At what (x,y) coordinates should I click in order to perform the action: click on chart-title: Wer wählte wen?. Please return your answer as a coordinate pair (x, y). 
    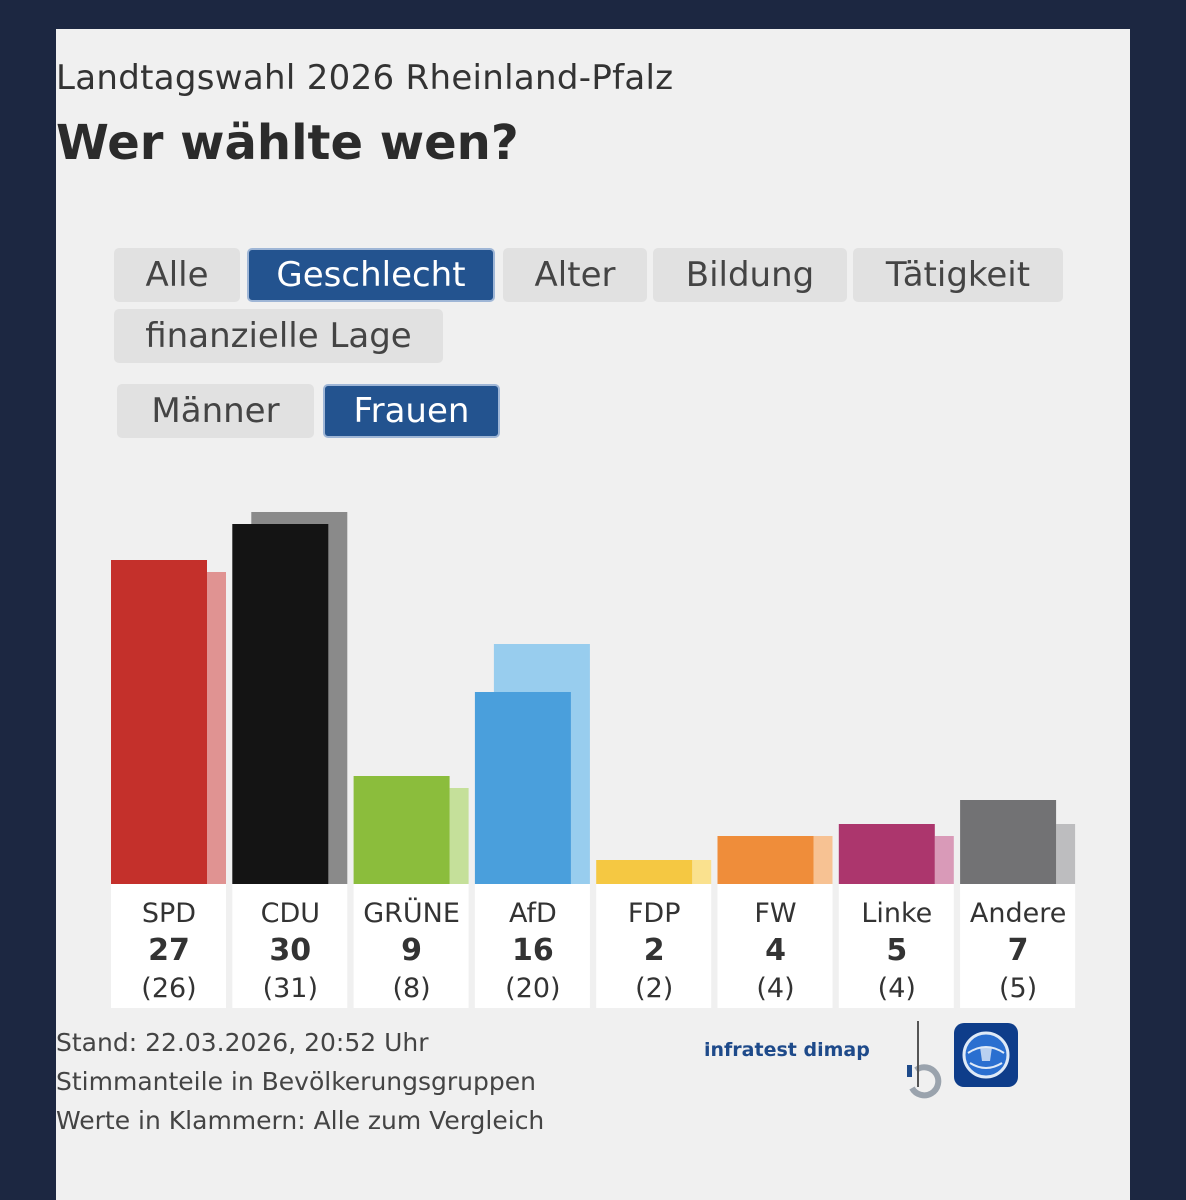
    Looking at the image, I should click on (287, 143).